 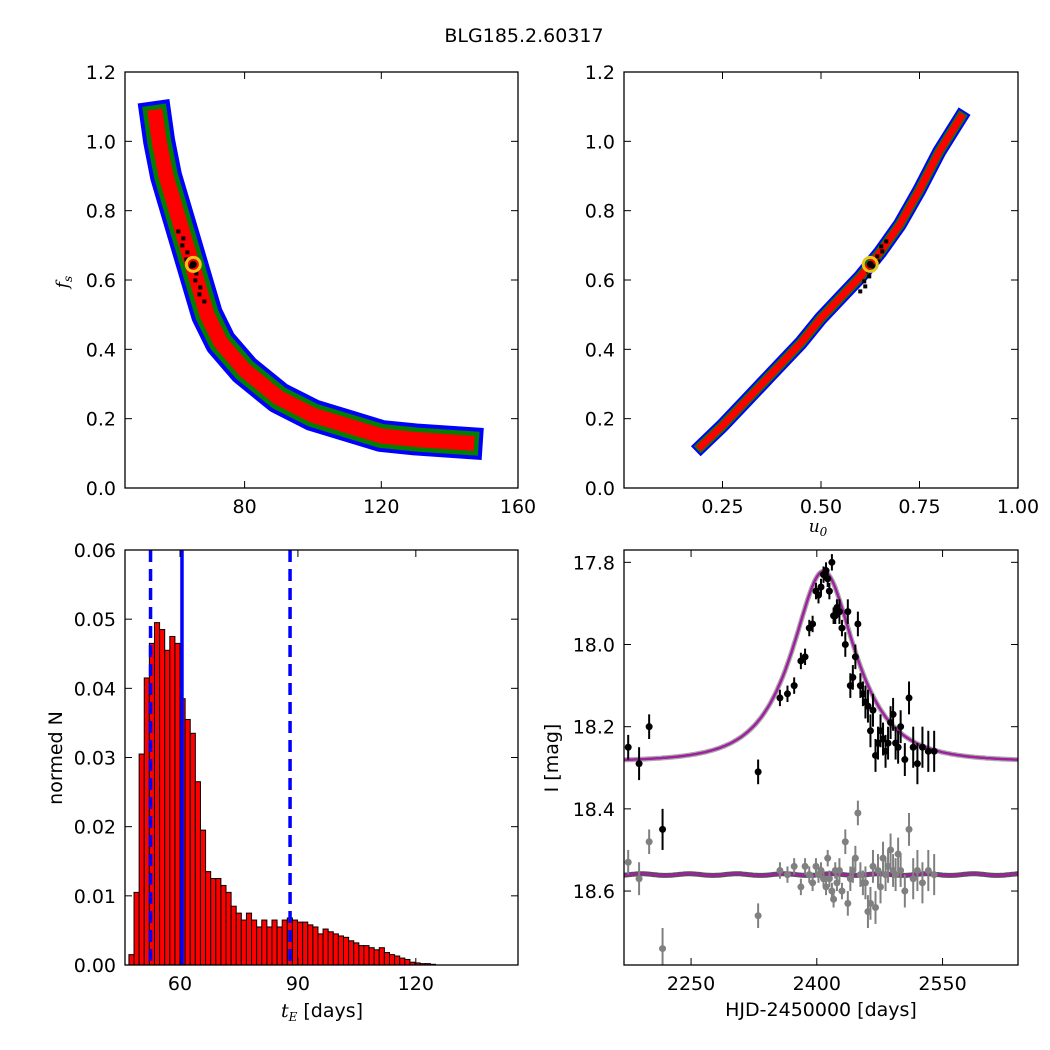 I want to click on plot-frame, so click(x=821, y=757).